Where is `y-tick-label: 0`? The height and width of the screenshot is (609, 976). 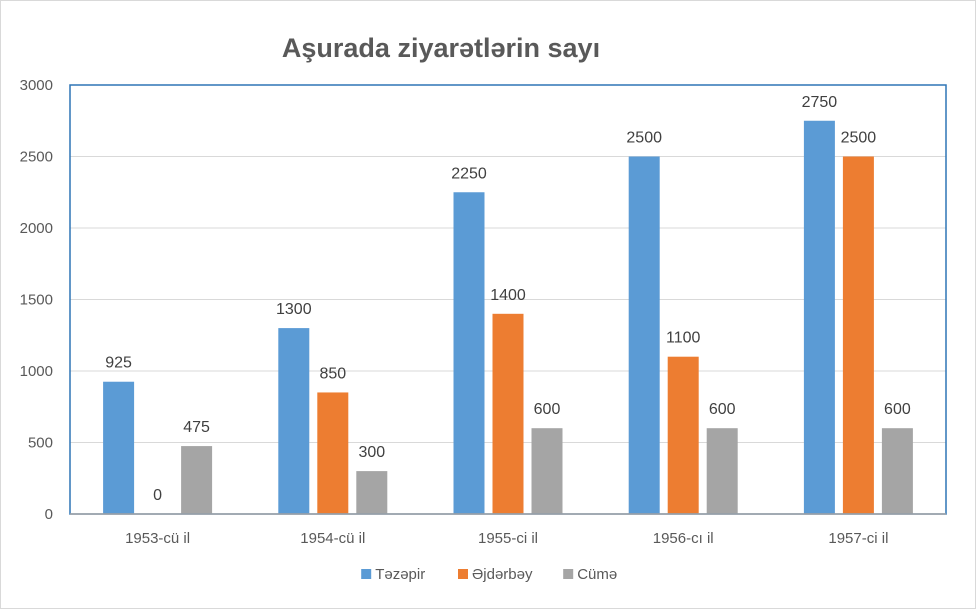 y-tick-label: 0 is located at coordinates (49, 514).